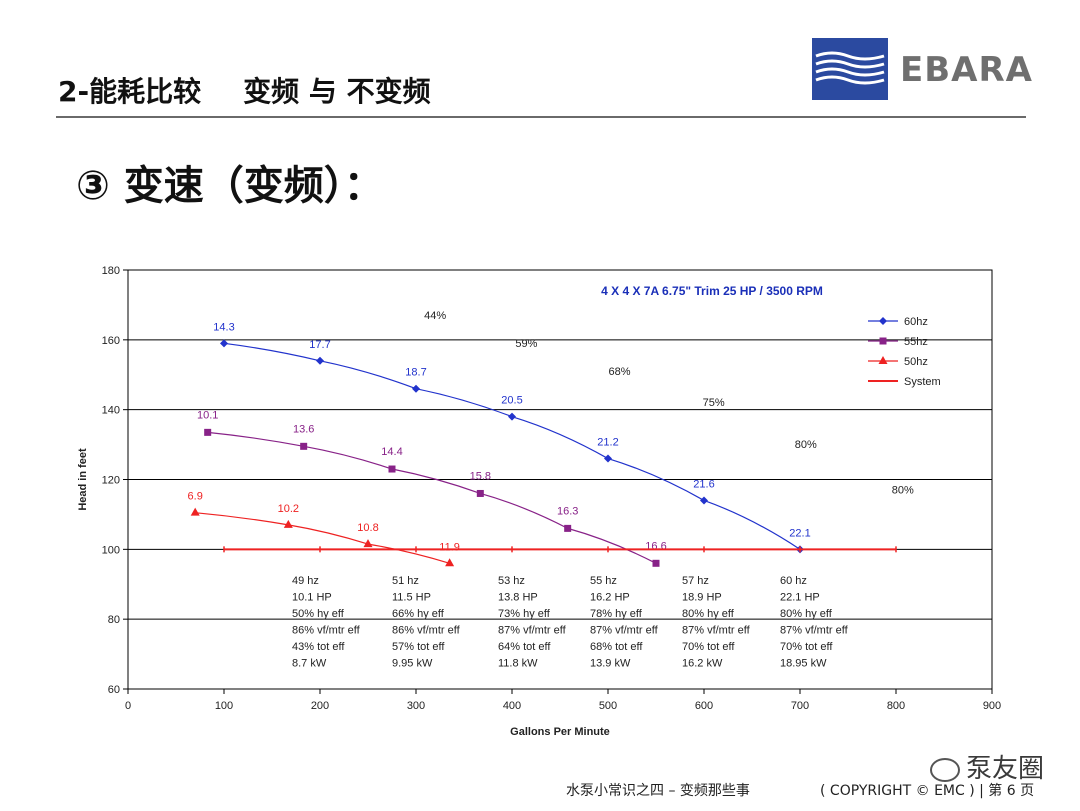  What do you see at coordinates (411, 598) in the screenshot?
I see `operating-point-hp: 11.5 HP` at bounding box center [411, 598].